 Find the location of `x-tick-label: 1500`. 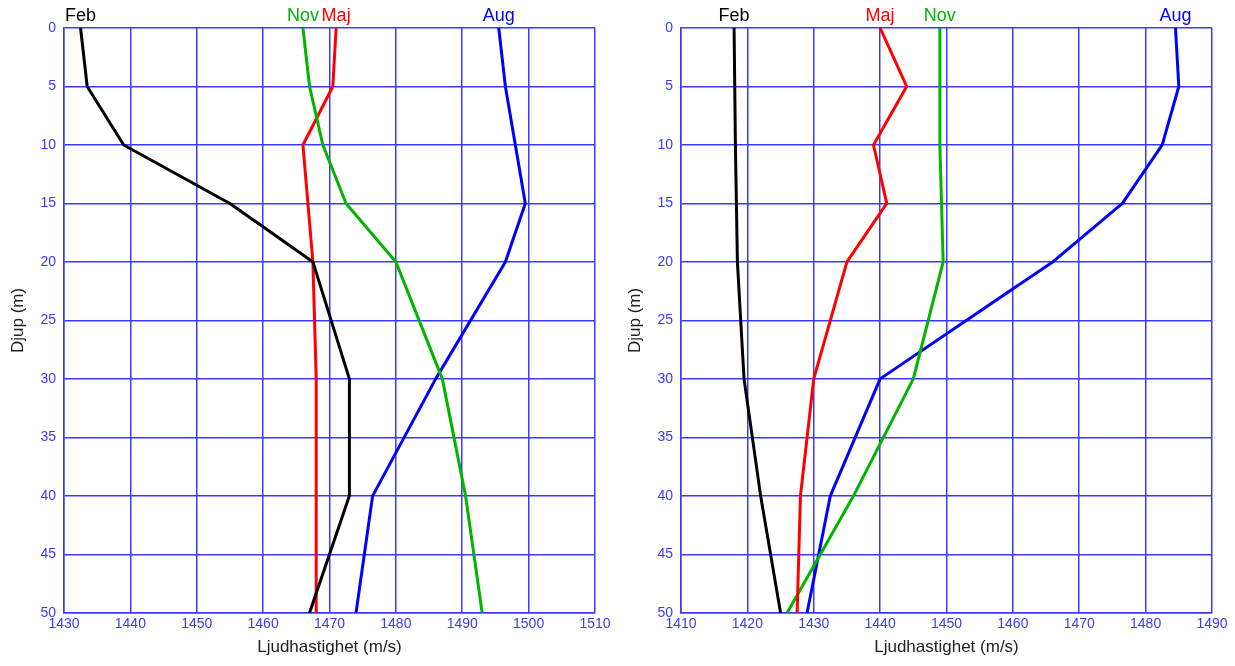

x-tick-label: 1500 is located at coordinates (529, 623).